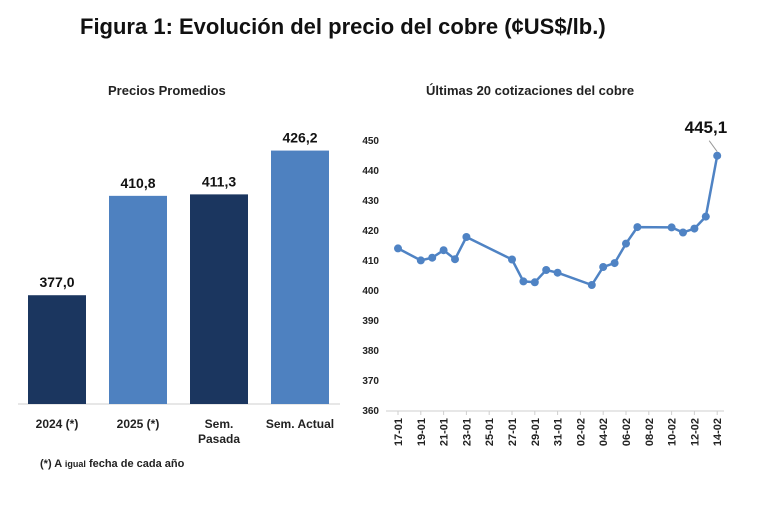  What do you see at coordinates (138, 424) in the screenshot?
I see `bar-category-label: 2025 (*)` at bounding box center [138, 424].